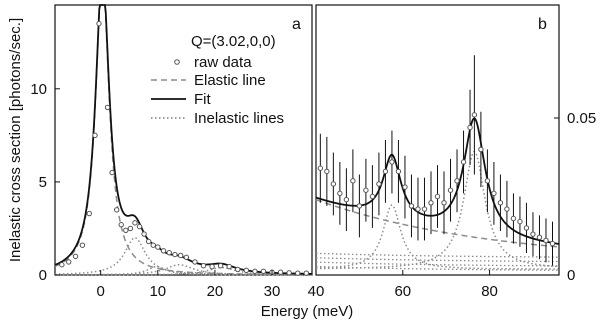 The height and width of the screenshot is (325, 601). Describe the element at coordinates (43, 275) in the screenshot. I see `panel-a-y-tick-label: 0` at that location.